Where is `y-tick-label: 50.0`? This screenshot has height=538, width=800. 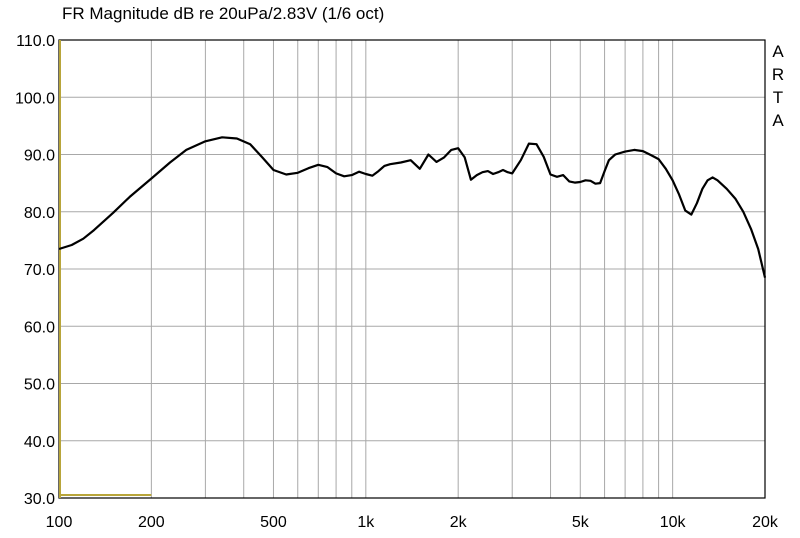 y-tick-label: 50.0 is located at coordinates (39, 385).